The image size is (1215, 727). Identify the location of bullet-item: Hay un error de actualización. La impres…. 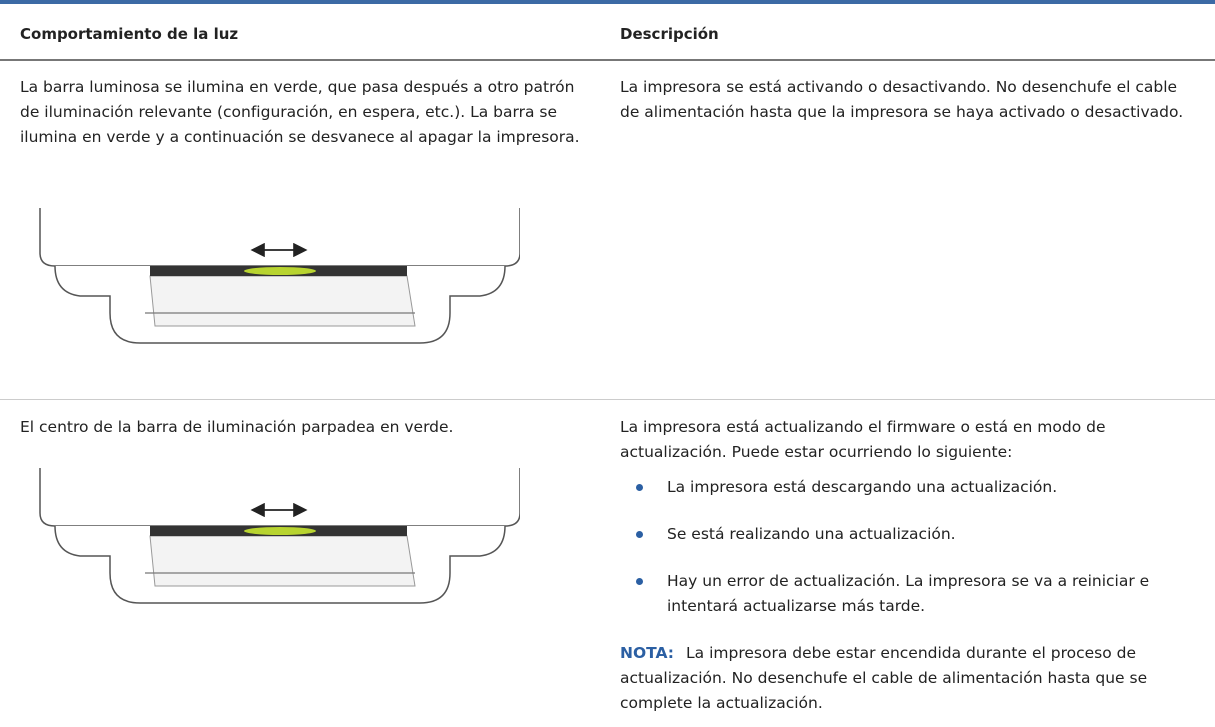
(907, 594).